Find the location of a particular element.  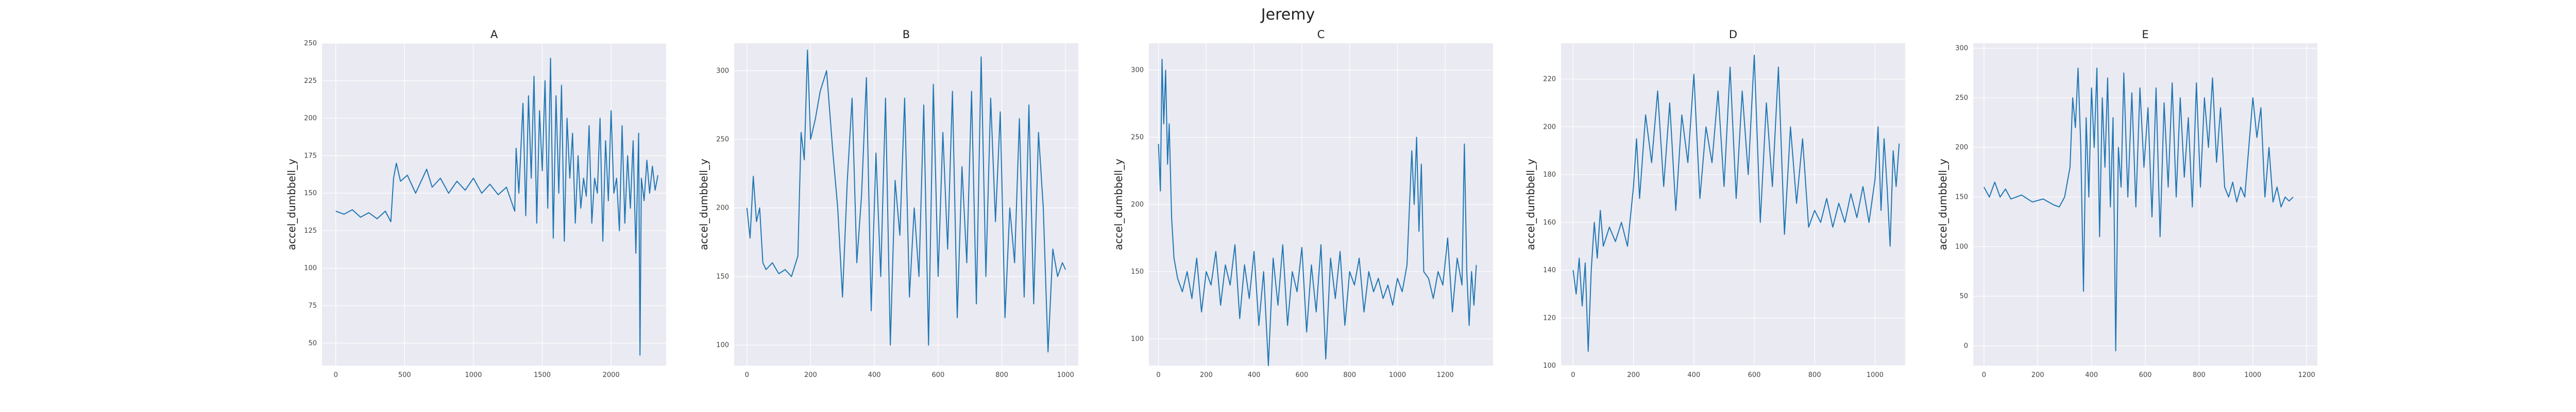

y-tick-label: 180 is located at coordinates (1549, 175).